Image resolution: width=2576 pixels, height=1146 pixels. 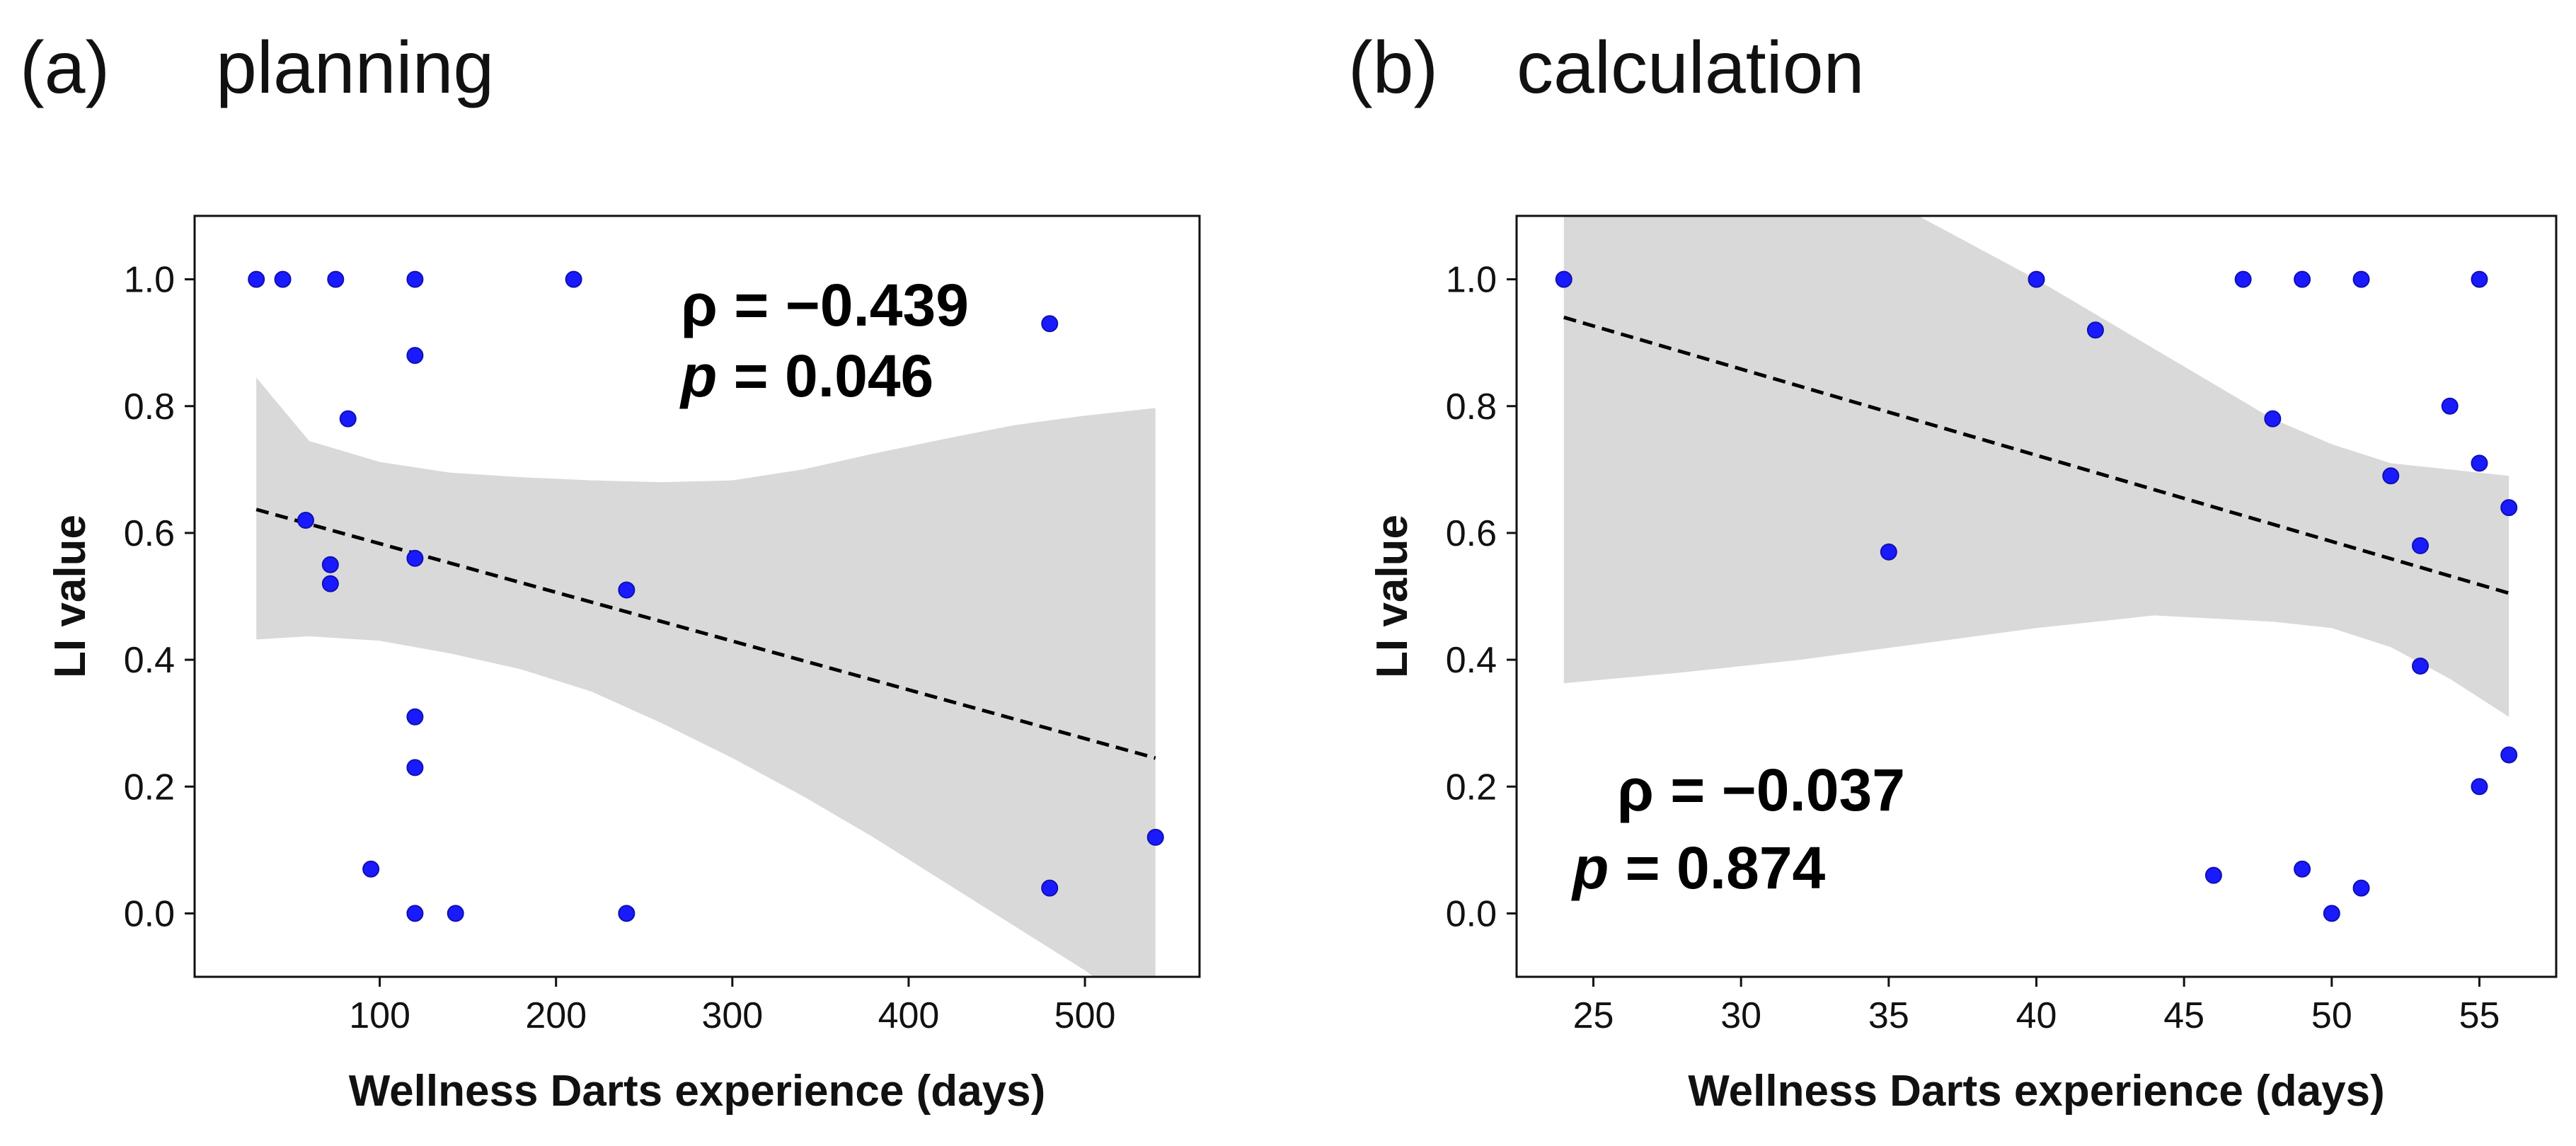 What do you see at coordinates (1085, 1015) in the screenshot?
I see `x-tick-label: 500` at bounding box center [1085, 1015].